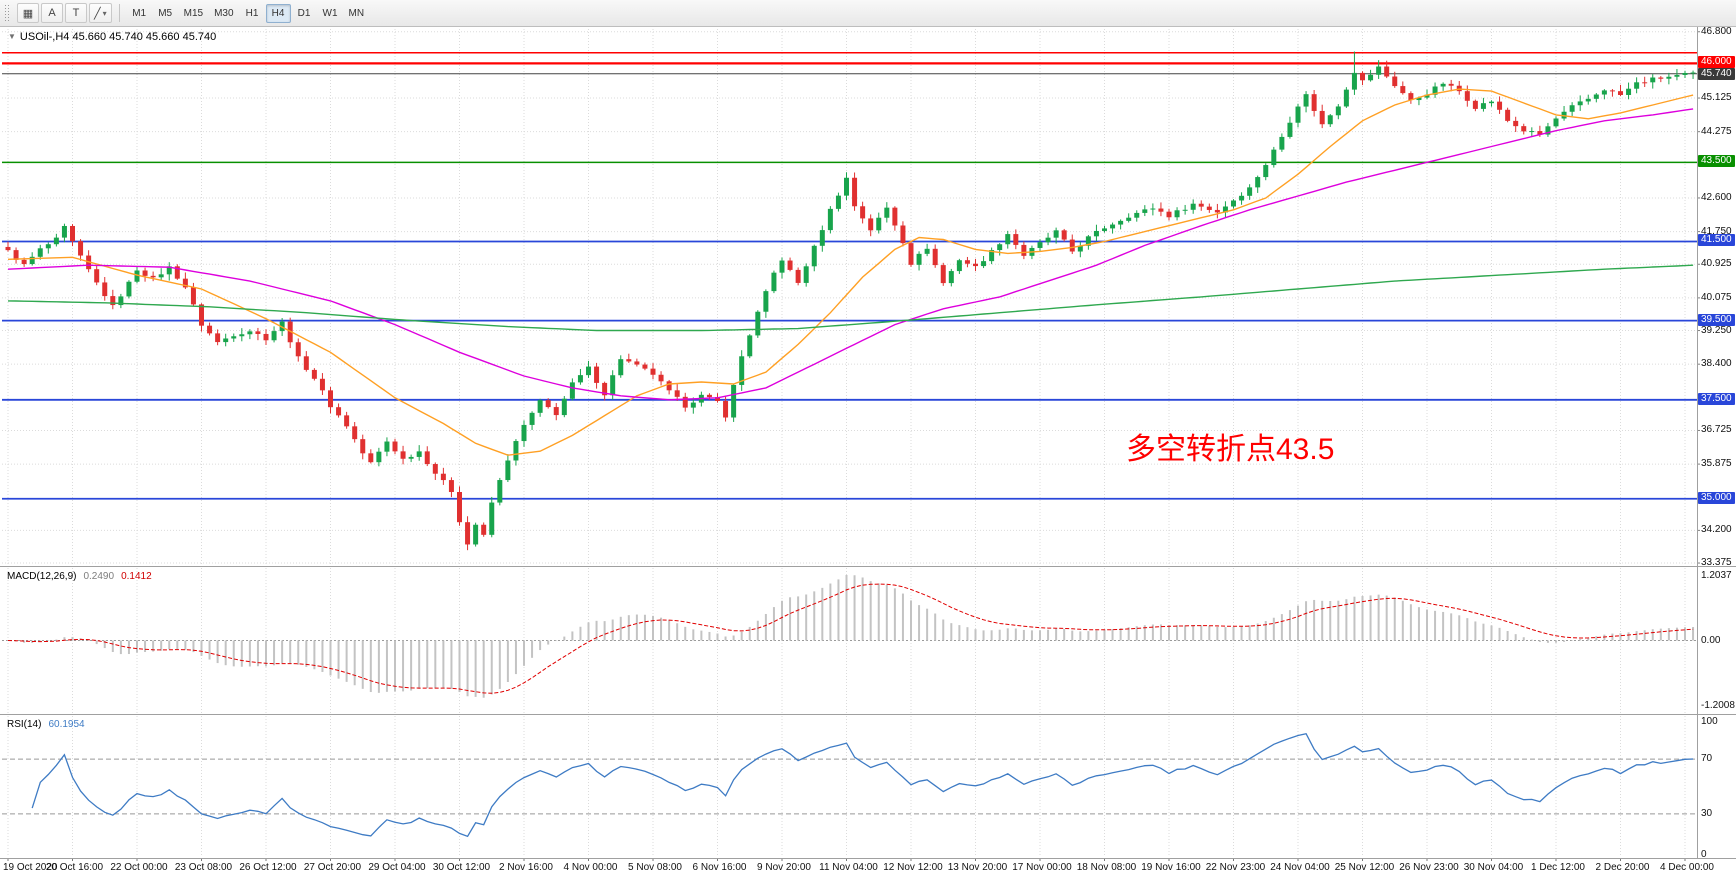  What do you see at coordinates (1716, 464) in the screenshot?
I see `price-axis-label: 35.875` at bounding box center [1716, 464].